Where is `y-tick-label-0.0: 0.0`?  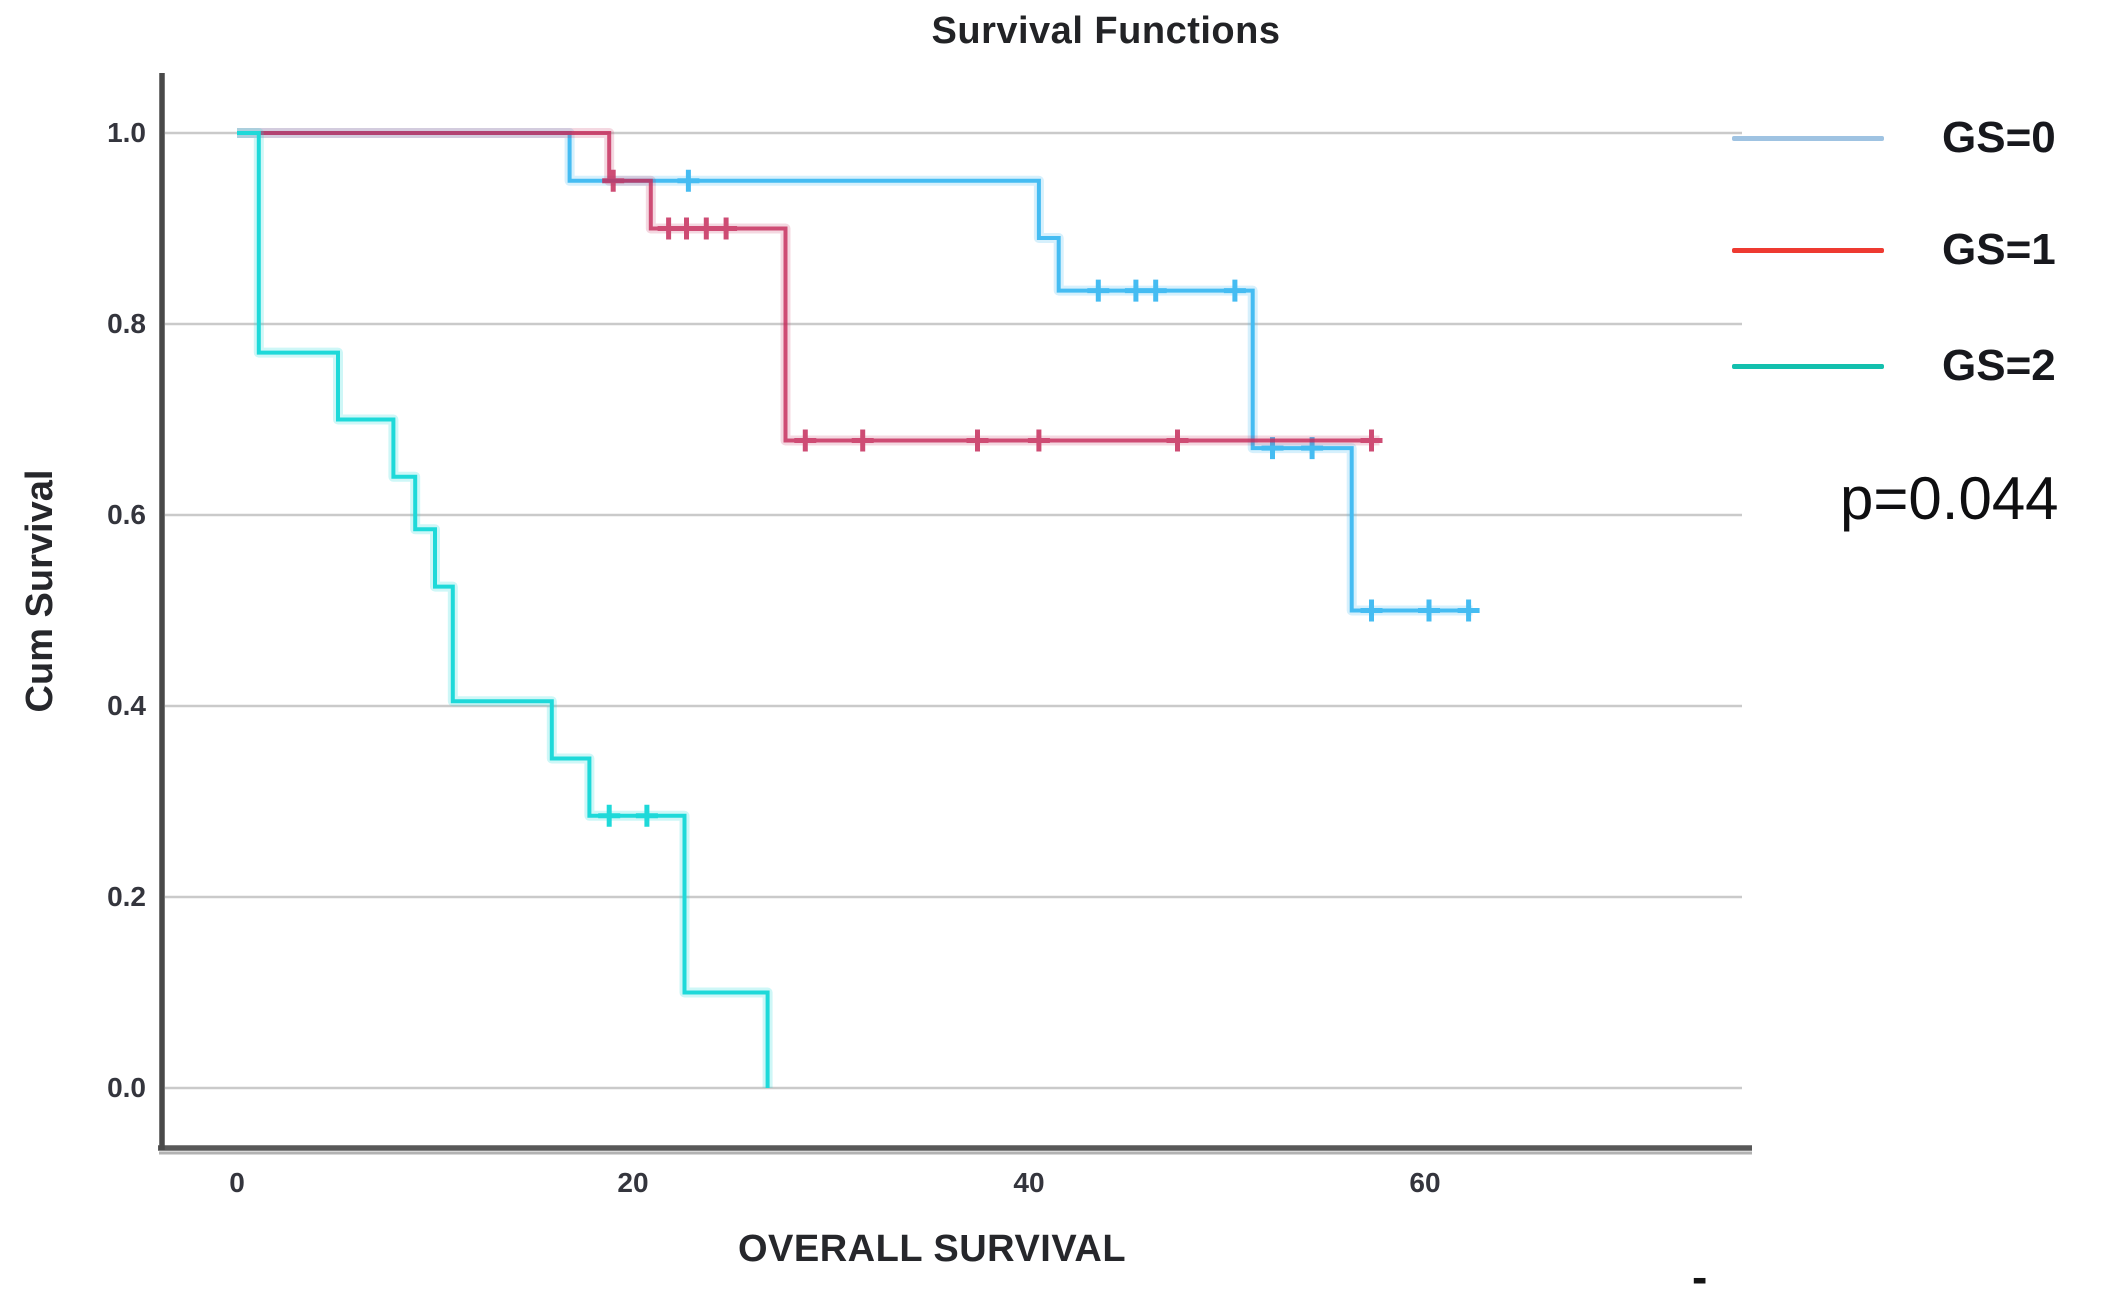 y-tick-label-0.0: 0.0 is located at coordinates (126, 1087).